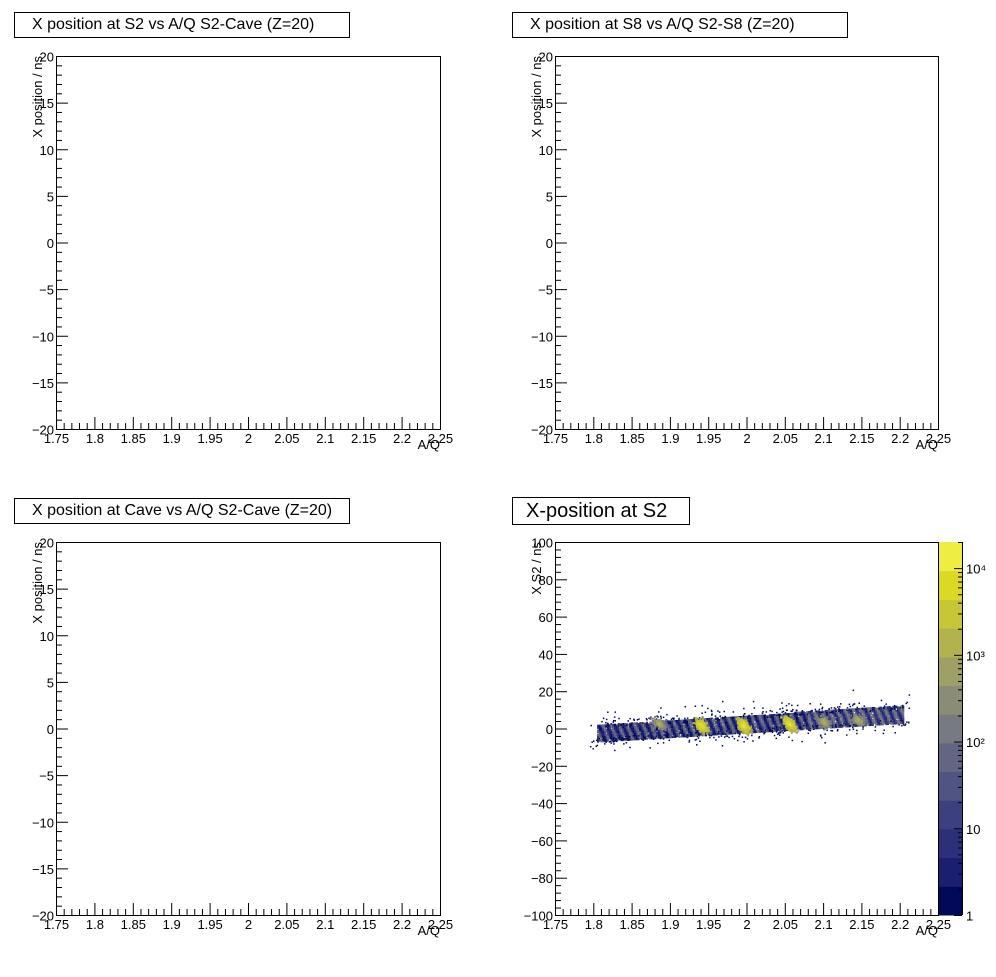  Describe the element at coordinates (429, 444) in the screenshot. I see `x-axis-label: A/Q` at that location.